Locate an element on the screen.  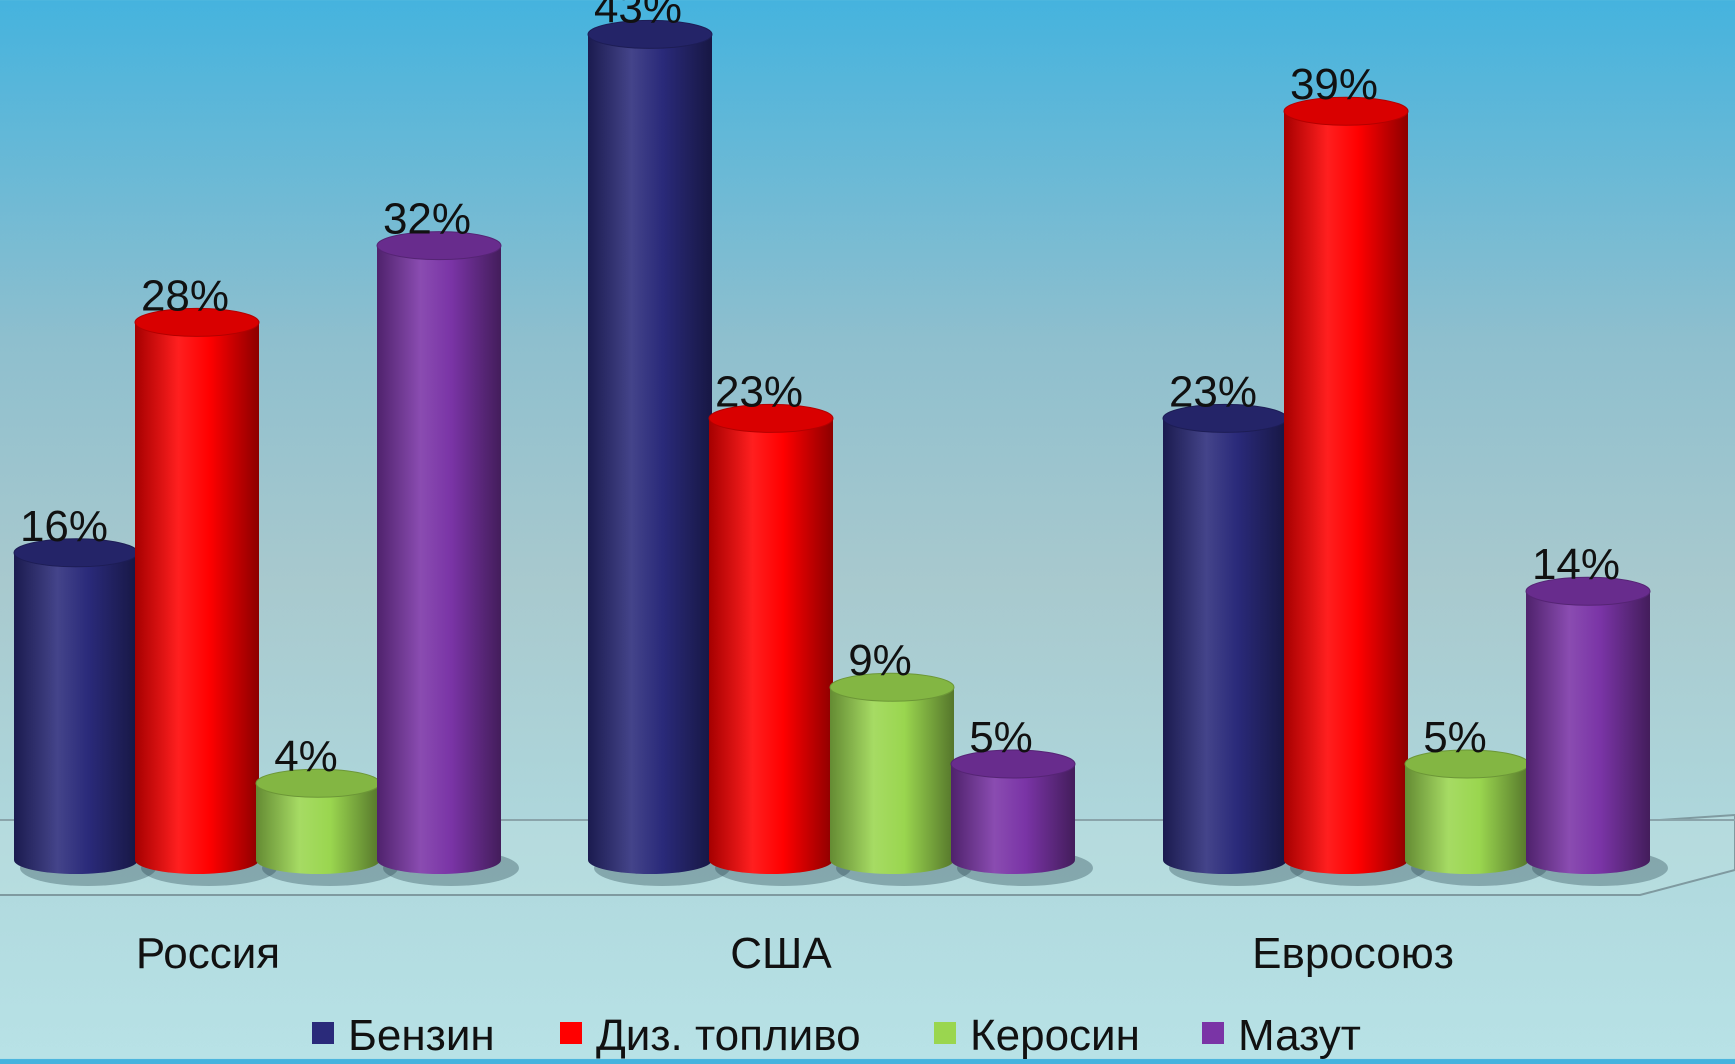
legend-item-0: Бензин is located at coordinates (403, 1035).